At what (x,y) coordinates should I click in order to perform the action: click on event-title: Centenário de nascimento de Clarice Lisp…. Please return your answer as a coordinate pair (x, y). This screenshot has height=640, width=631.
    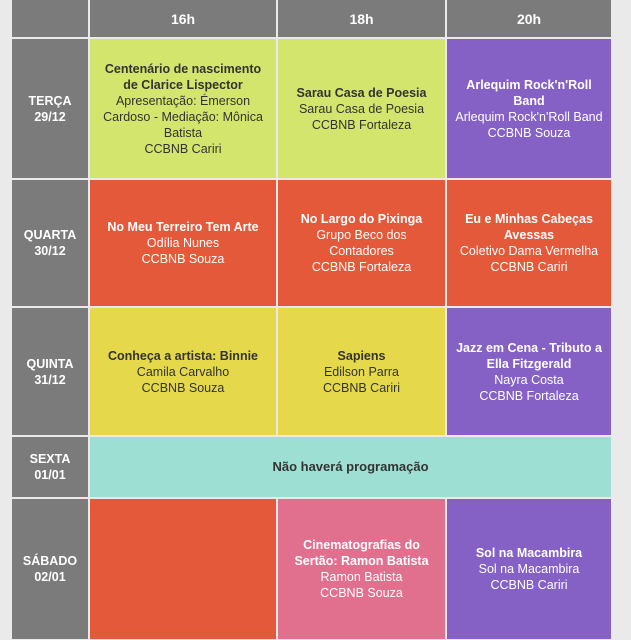
    Looking at the image, I should click on (183, 76).